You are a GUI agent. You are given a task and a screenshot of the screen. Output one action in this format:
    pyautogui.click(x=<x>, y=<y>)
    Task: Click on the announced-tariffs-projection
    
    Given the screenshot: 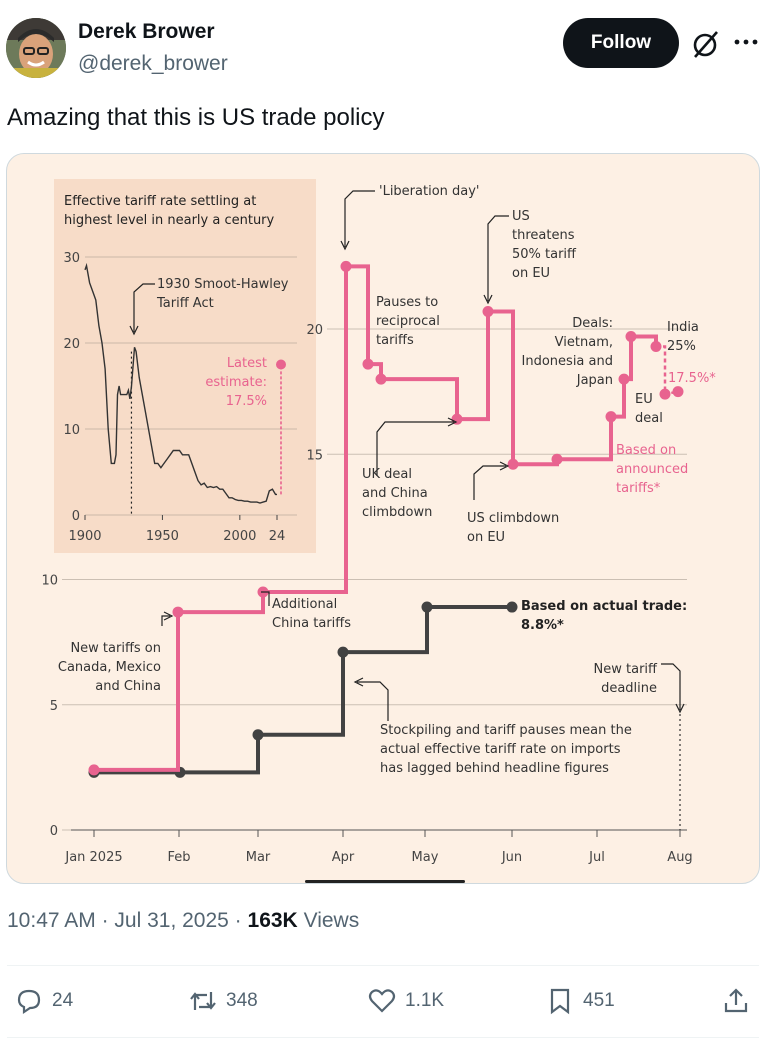 What is the action you would take?
    pyautogui.click(x=667, y=370)
    